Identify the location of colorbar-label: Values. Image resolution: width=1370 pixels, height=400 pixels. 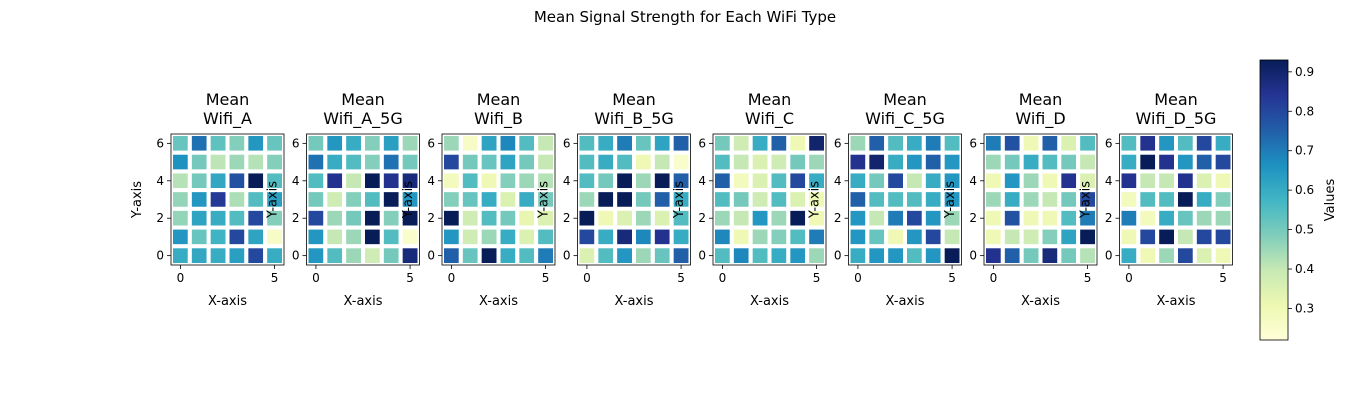
(1330, 200).